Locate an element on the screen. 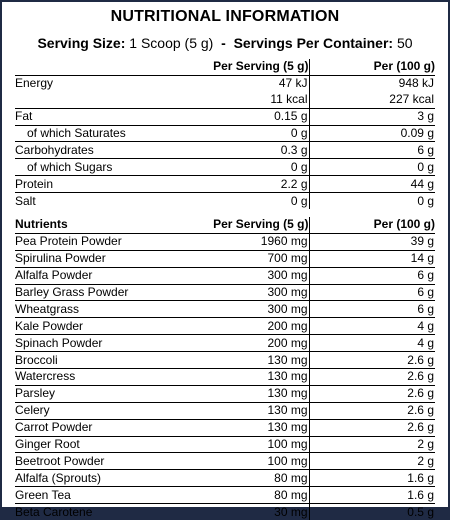 This screenshot has height=520, width=450. table-row: Broccoli 130 mg 2.6 g is located at coordinates (225, 360).